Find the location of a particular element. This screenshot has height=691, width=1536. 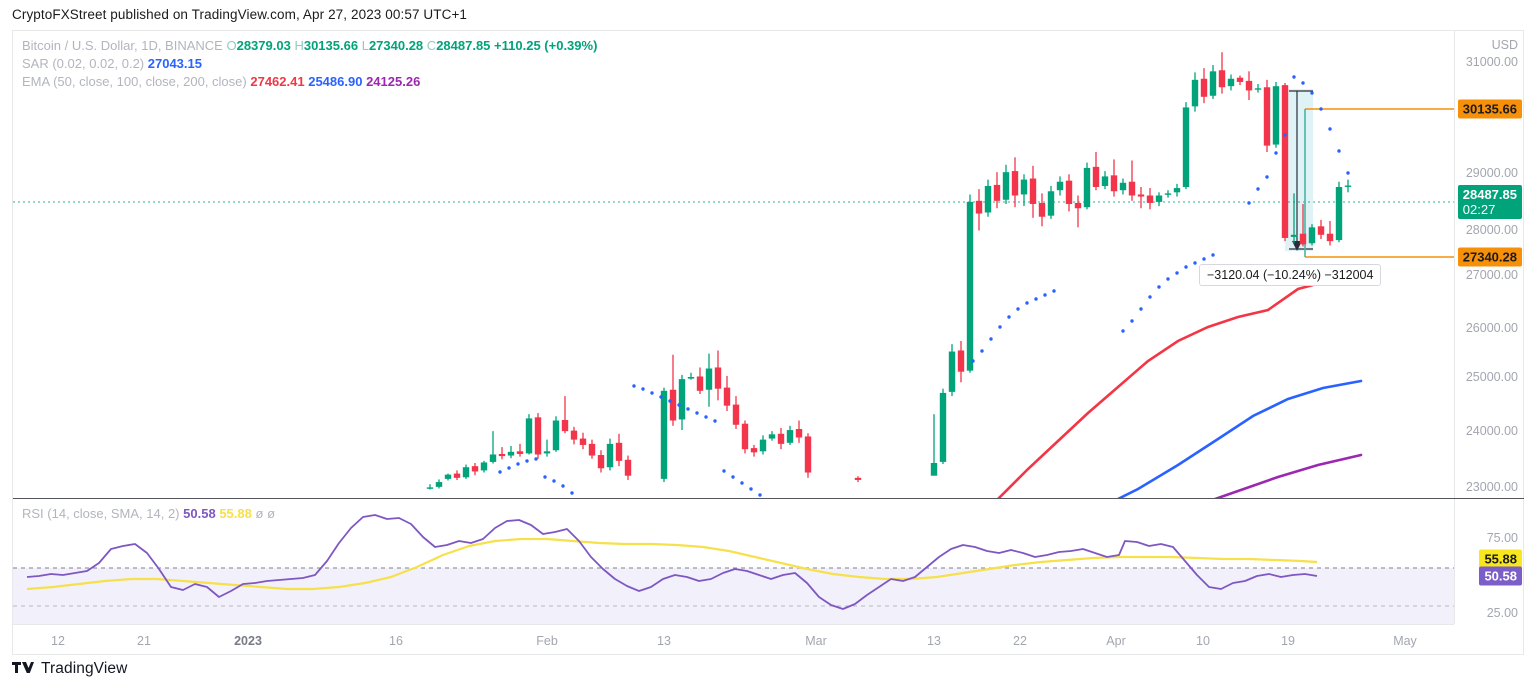

price-level-tag: 27340.28 is located at coordinates (1489, 257).